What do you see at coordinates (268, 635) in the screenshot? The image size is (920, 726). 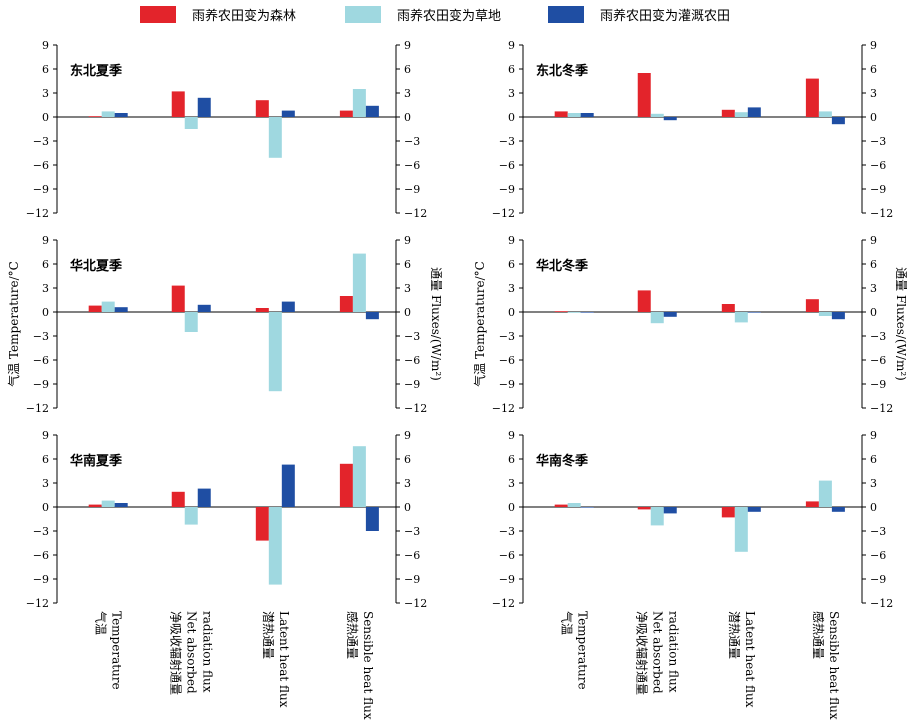 I see `category-label: 潜热通量` at bounding box center [268, 635].